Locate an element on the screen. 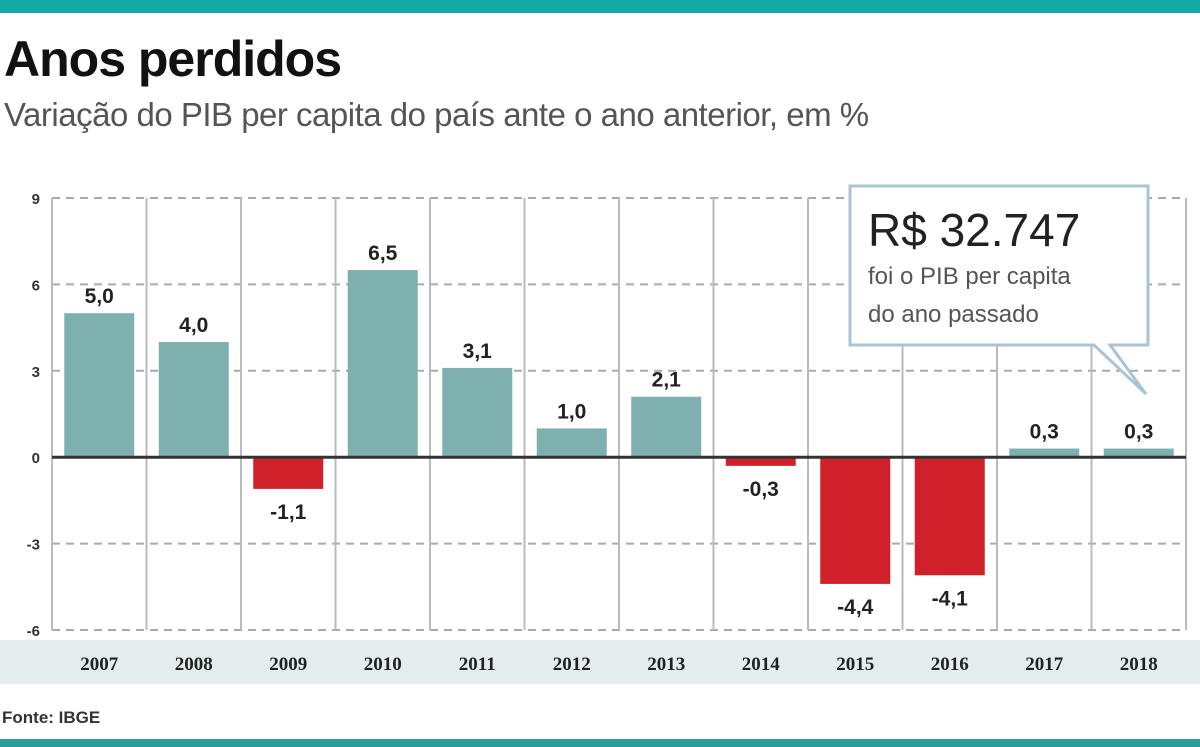  data-label: 5,0 is located at coordinates (99, 296).